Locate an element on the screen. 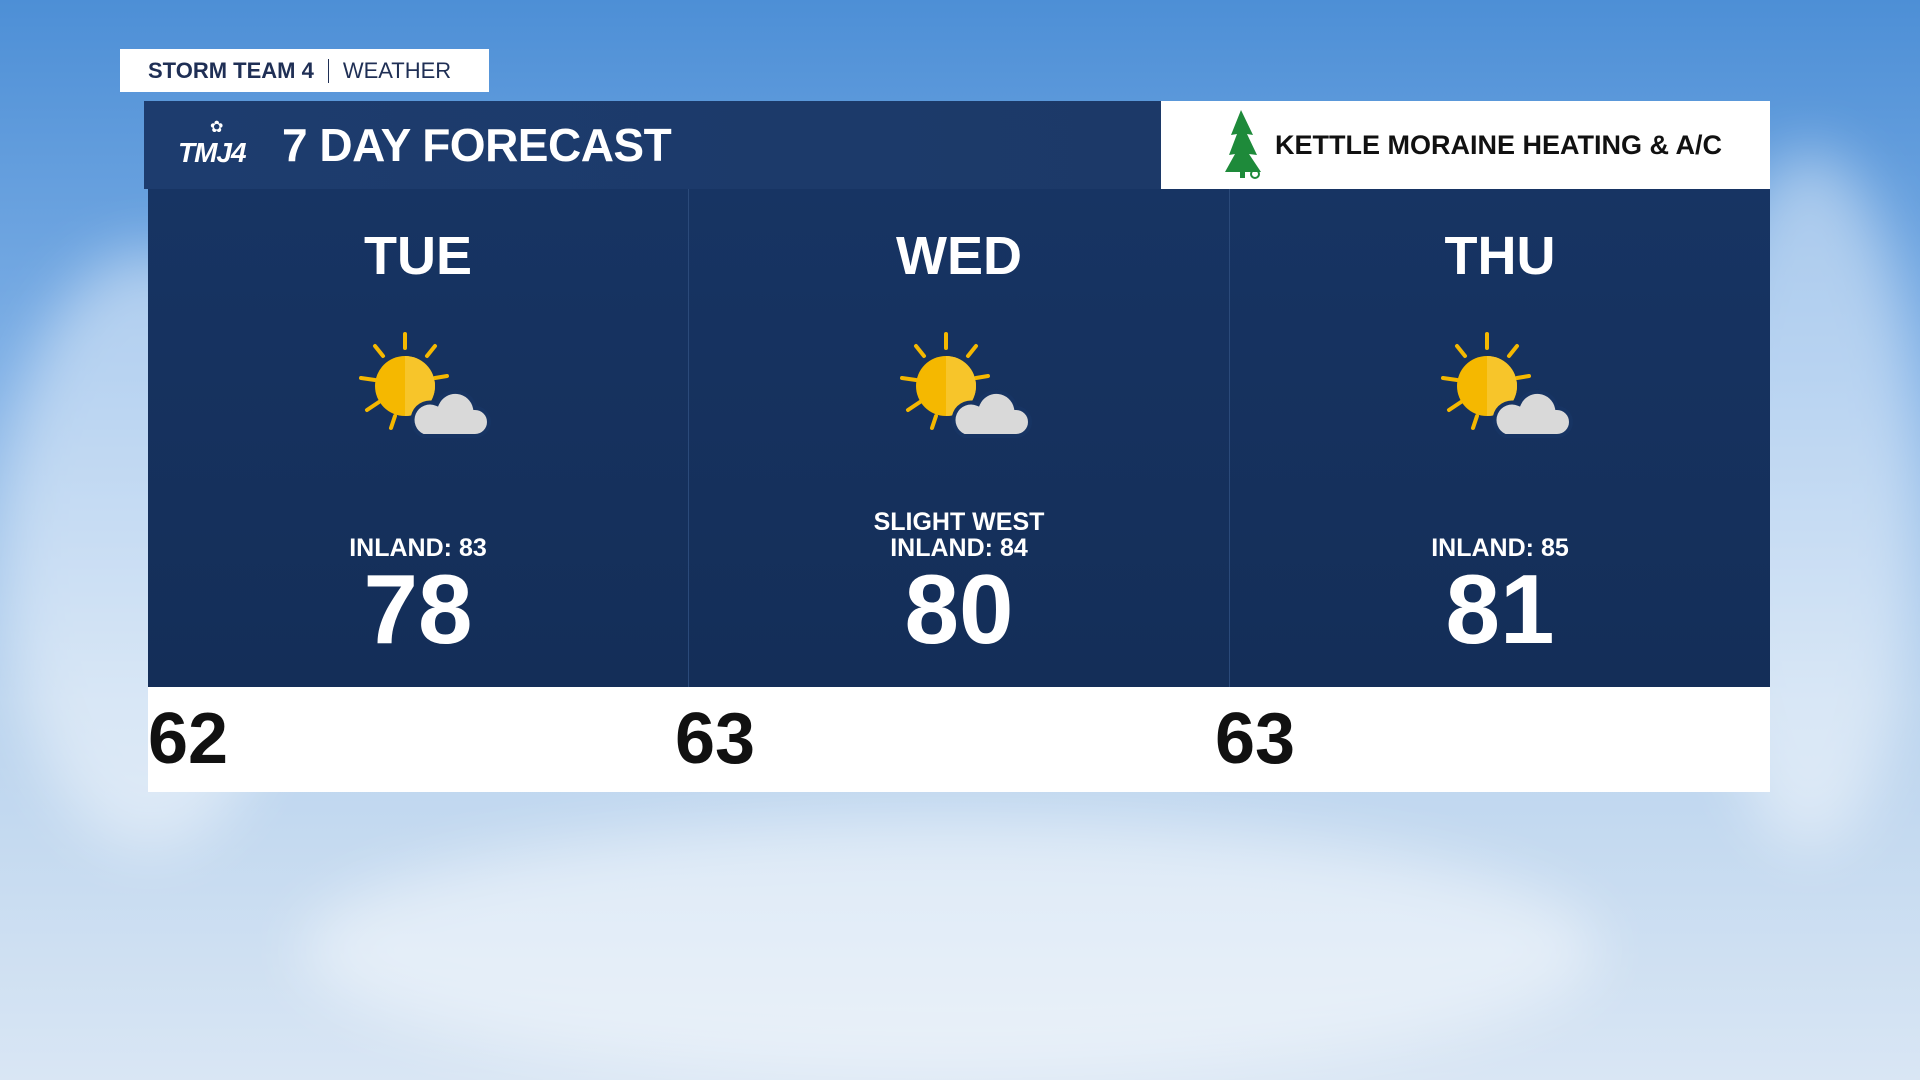 The height and width of the screenshot is (1080, 1920). forecast-header: ✿ TMJ4 7 DAY FORECAST is located at coordinates (652, 145).